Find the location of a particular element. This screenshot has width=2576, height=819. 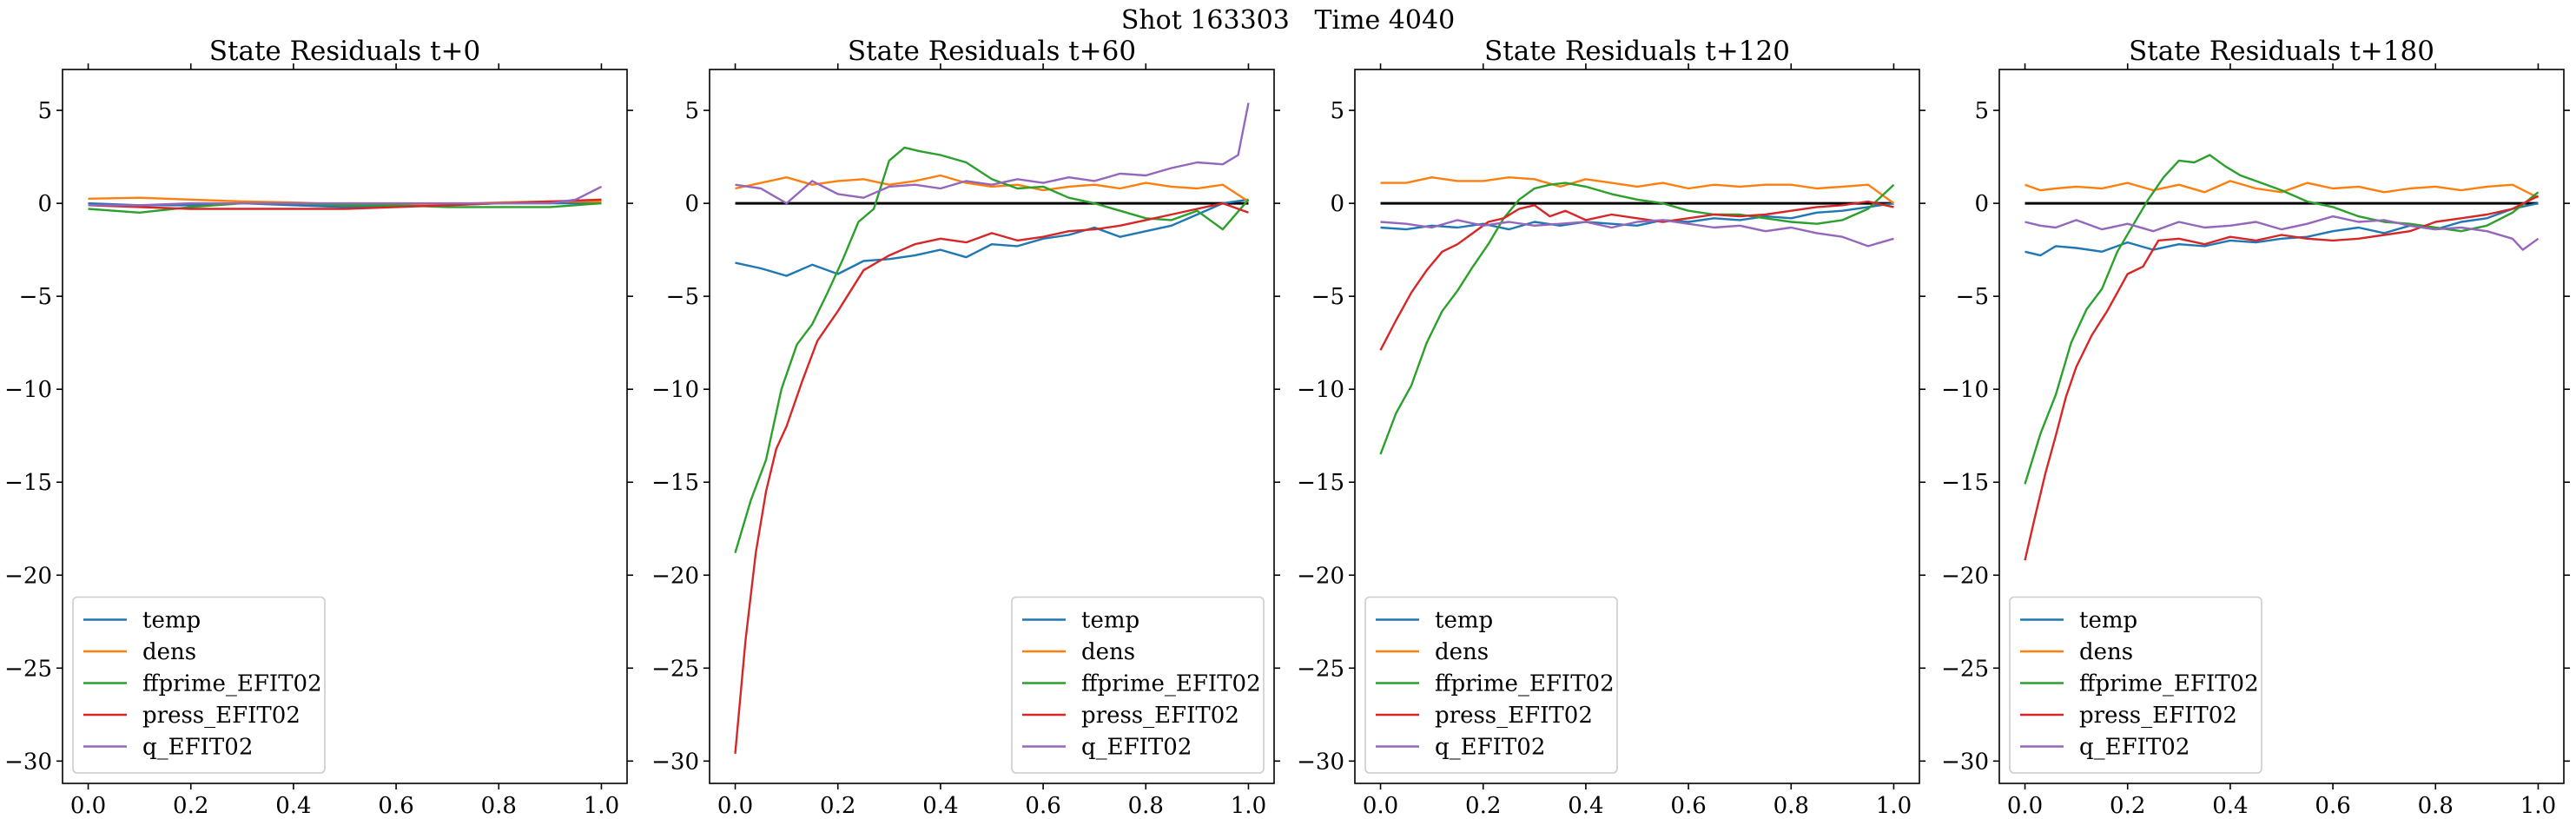

subplot-title: State Residuals t+60 is located at coordinates (992, 51).